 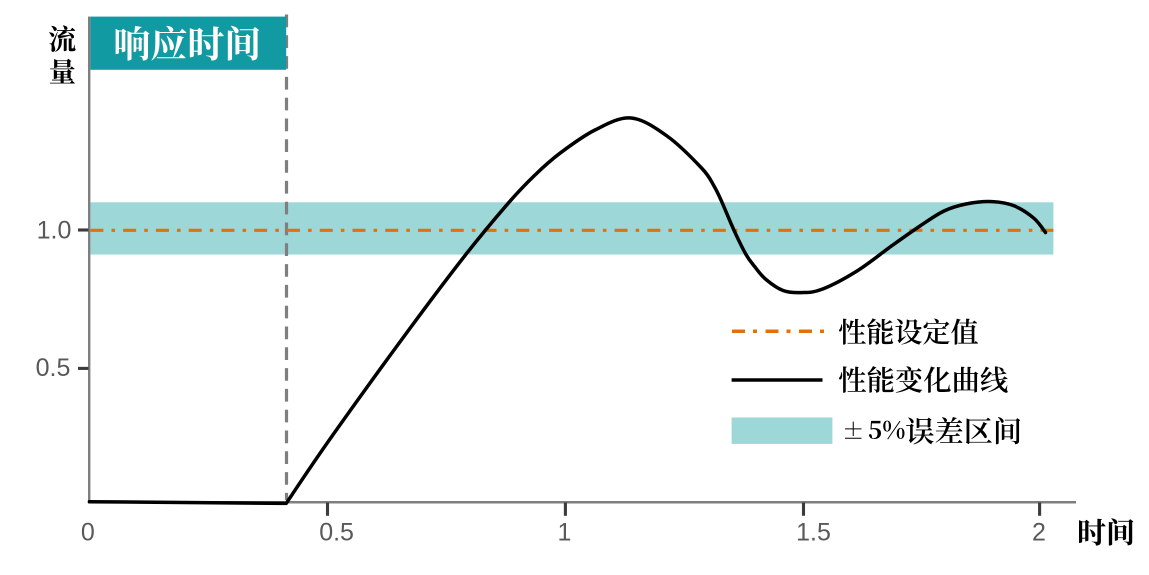 What do you see at coordinates (564, 533) in the screenshot?
I see `svg-text: 1` at bounding box center [564, 533].